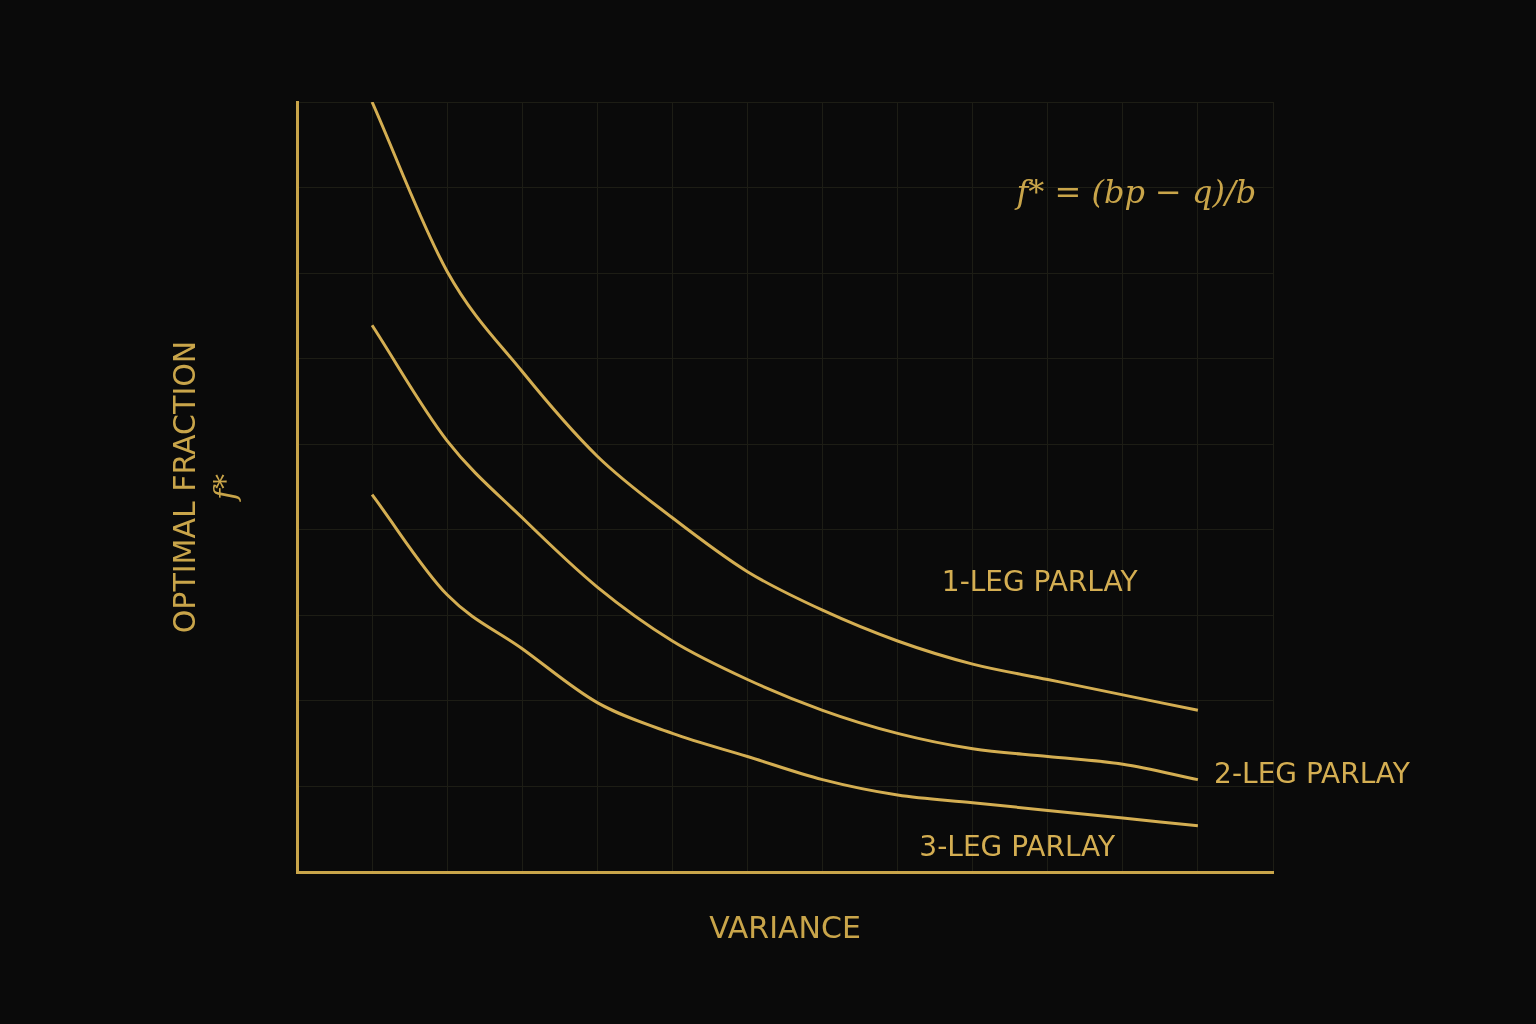 Image resolution: width=1536 pixels, height=1024 pixels. What do you see at coordinates (204, 487) in the screenshot?
I see `y-axis-title: OPTIMAL FRACTION f*` at bounding box center [204, 487].